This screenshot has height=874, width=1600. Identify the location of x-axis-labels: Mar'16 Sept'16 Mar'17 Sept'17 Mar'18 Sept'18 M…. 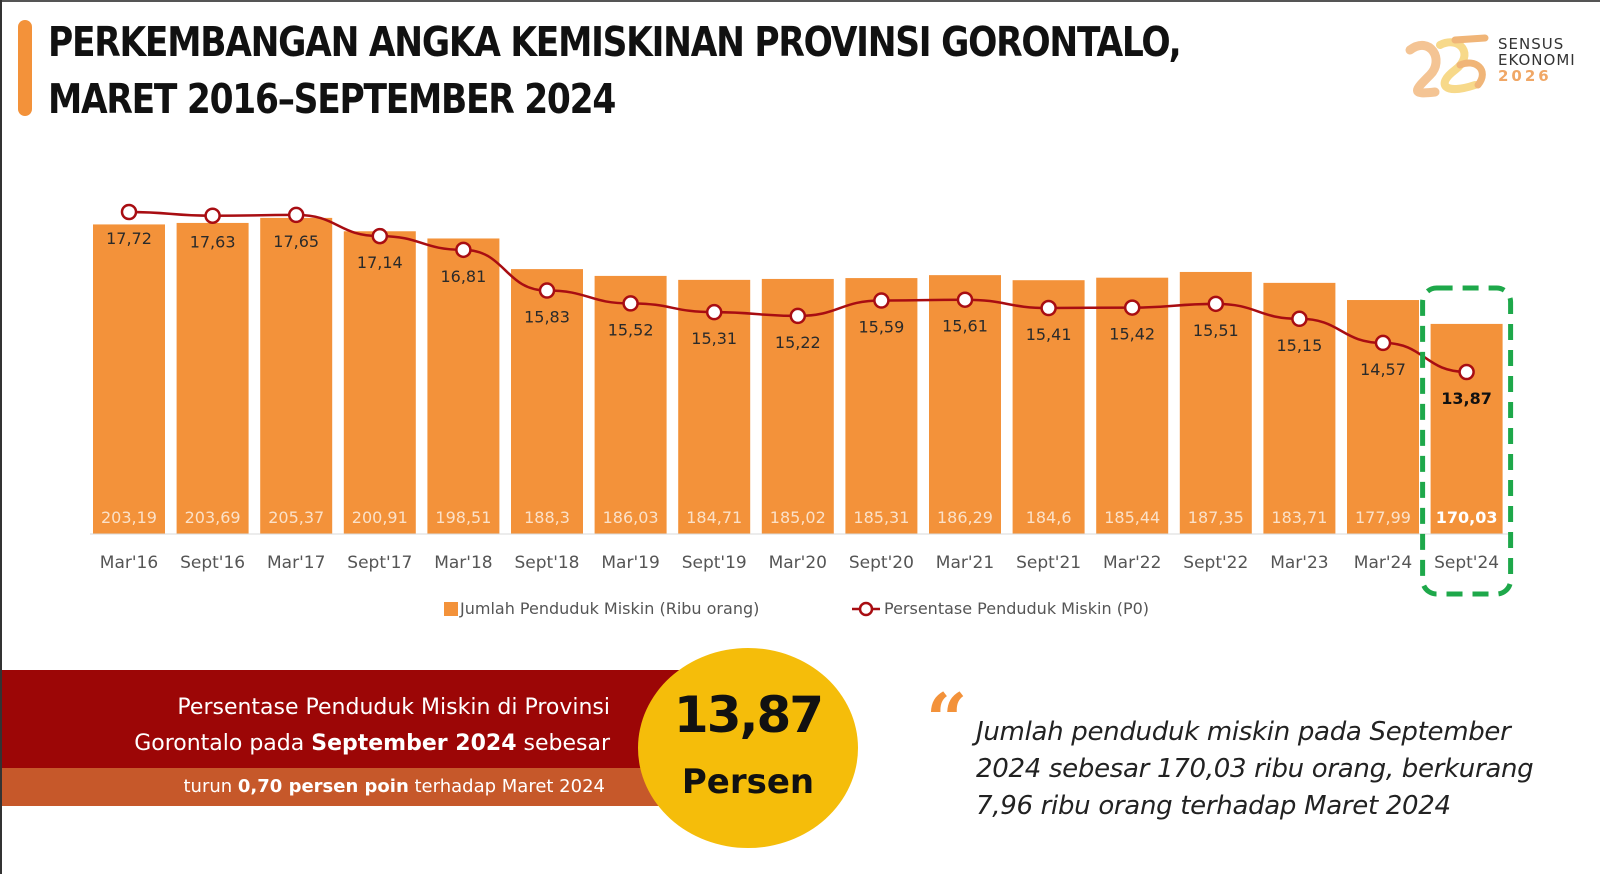
(799, 563).